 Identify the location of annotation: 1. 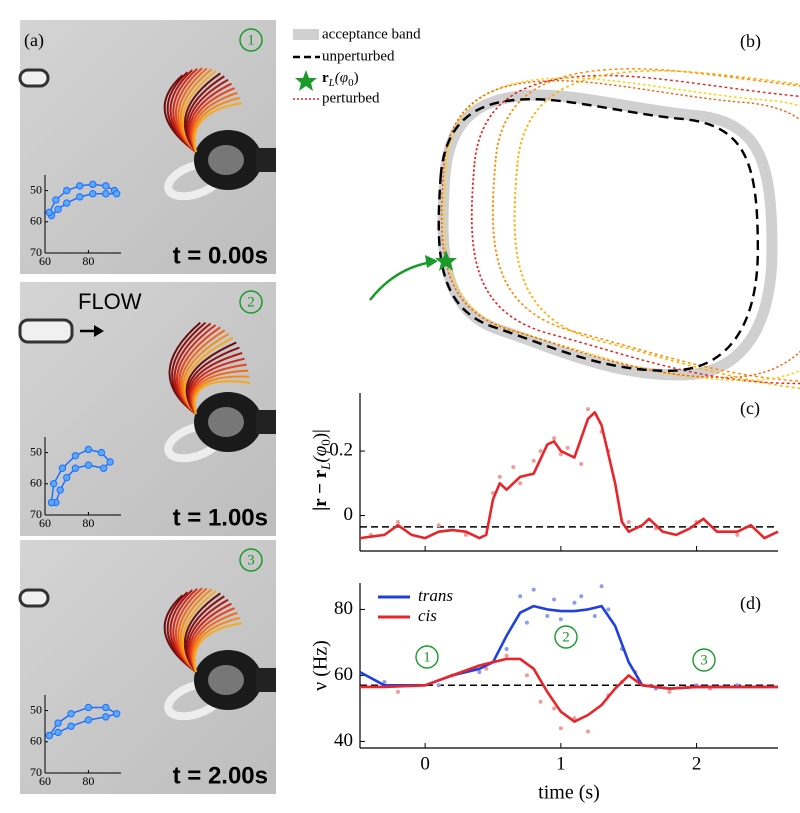
(427, 657).